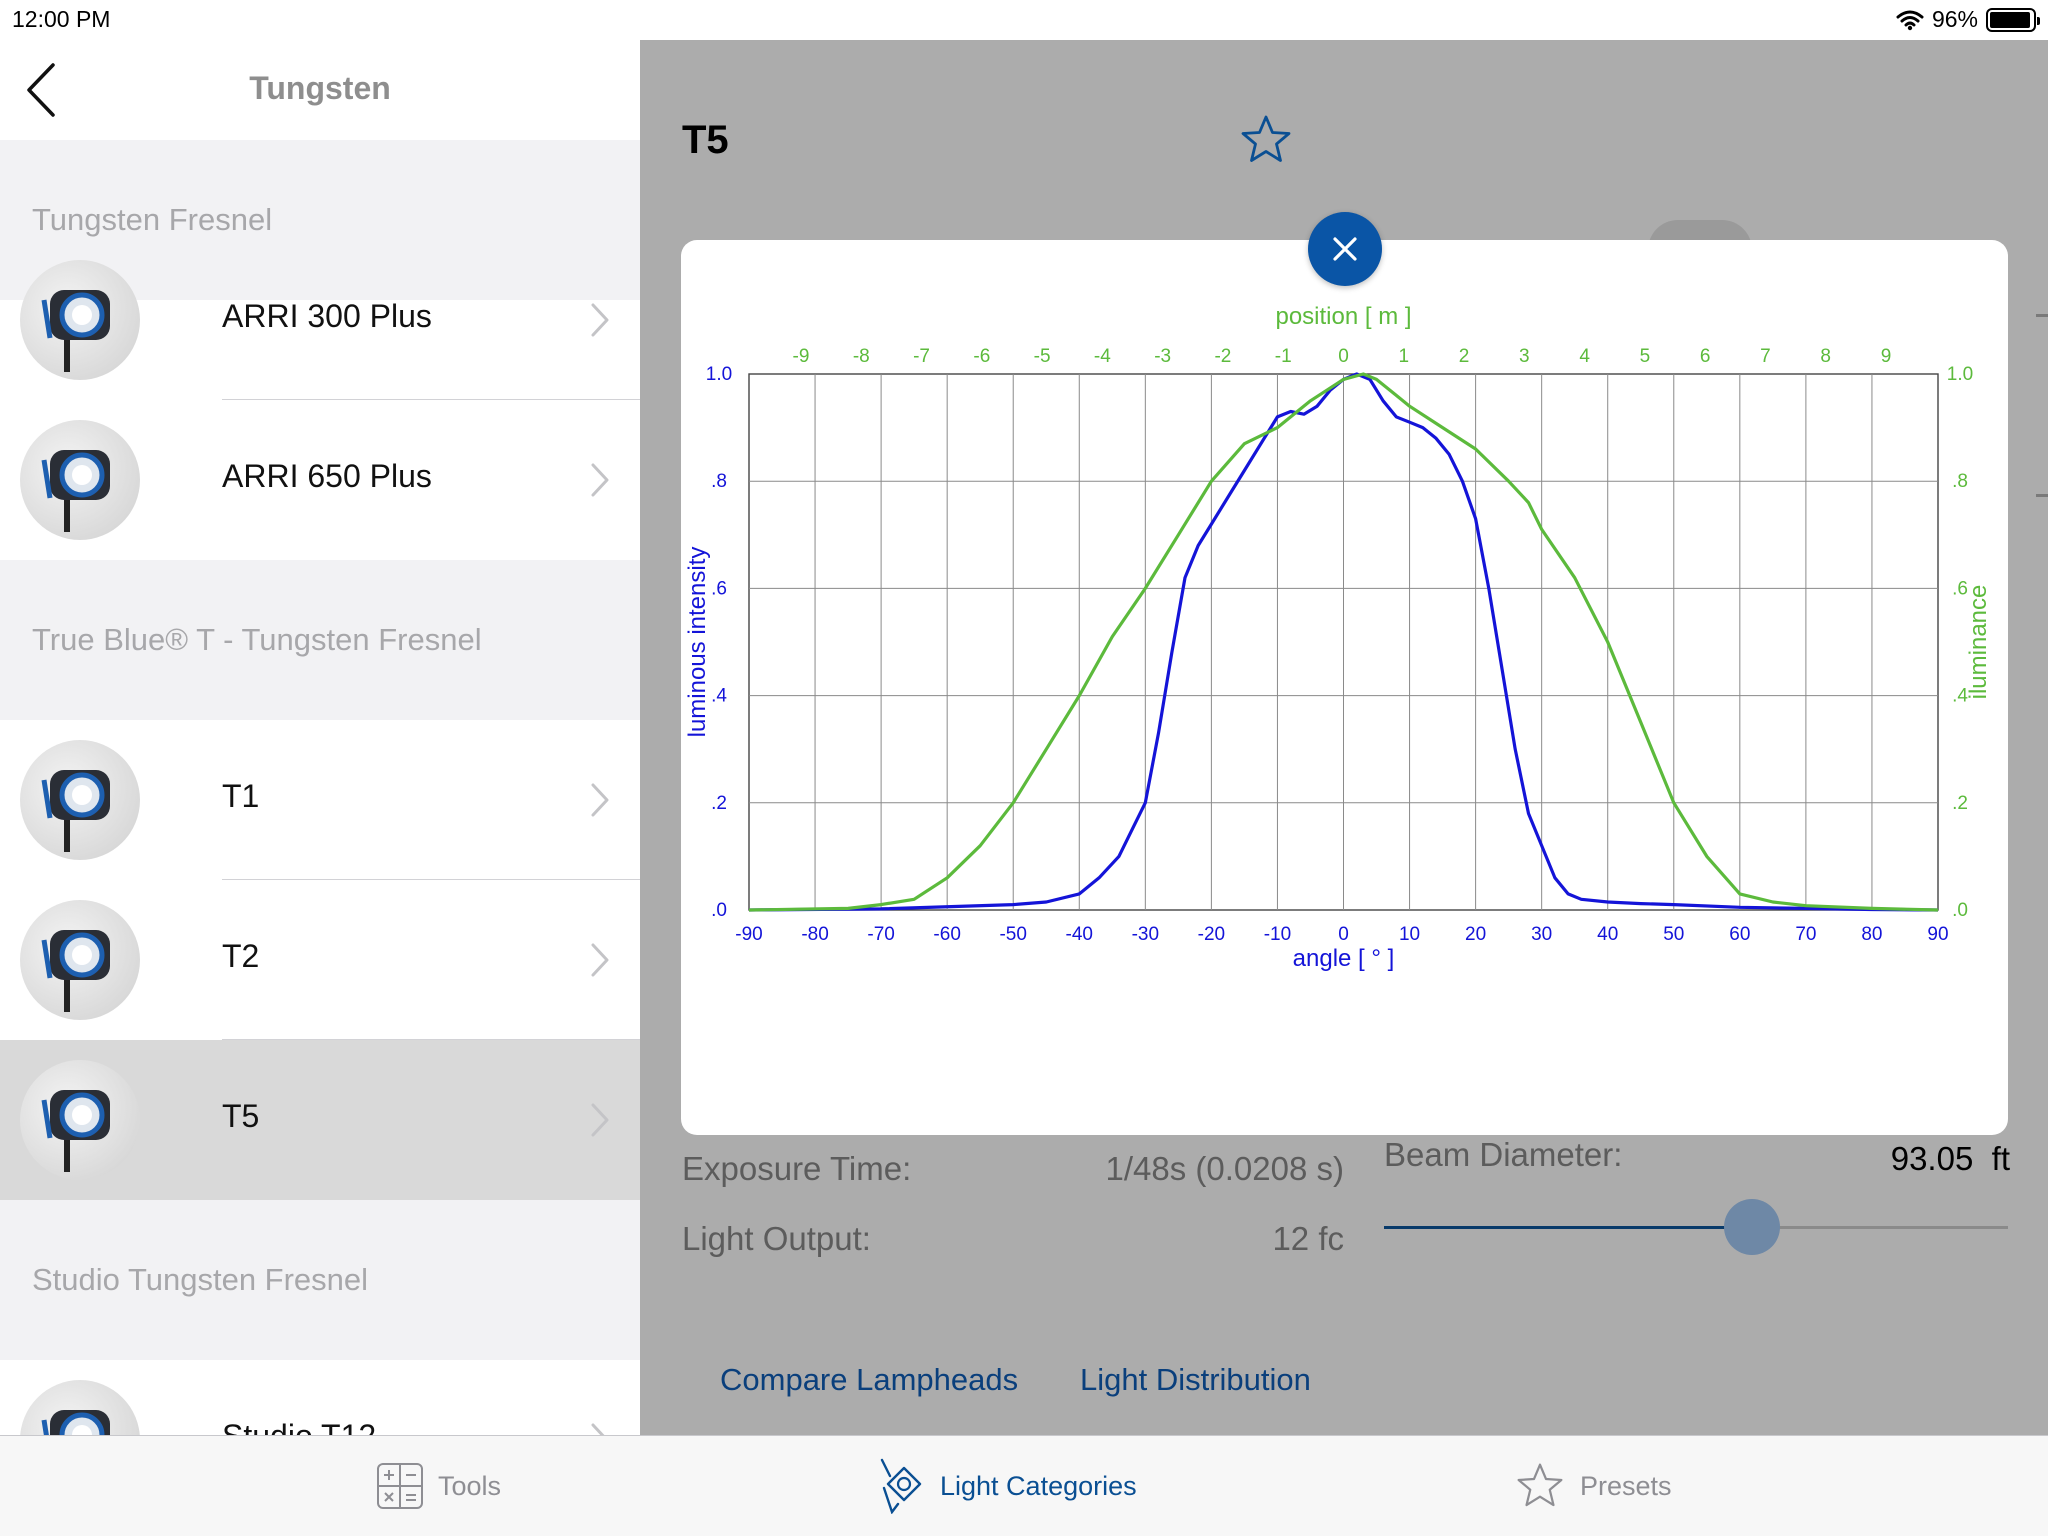  I want to click on y2-tick-label: .0, so click(1960, 910).